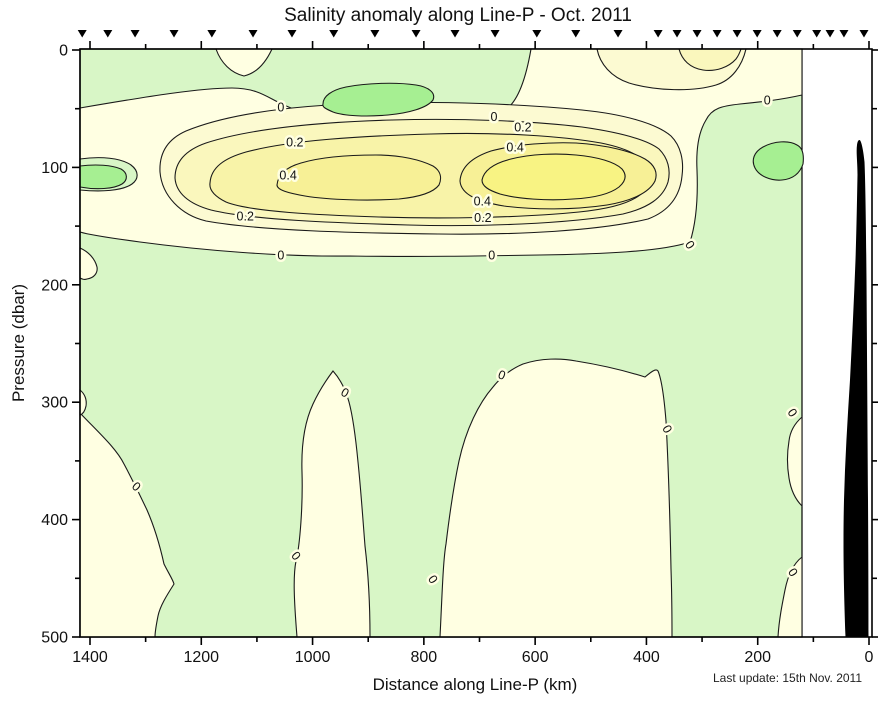  Describe the element at coordinates (757, 657) in the screenshot. I see `x-tick-label: 200` at that location.